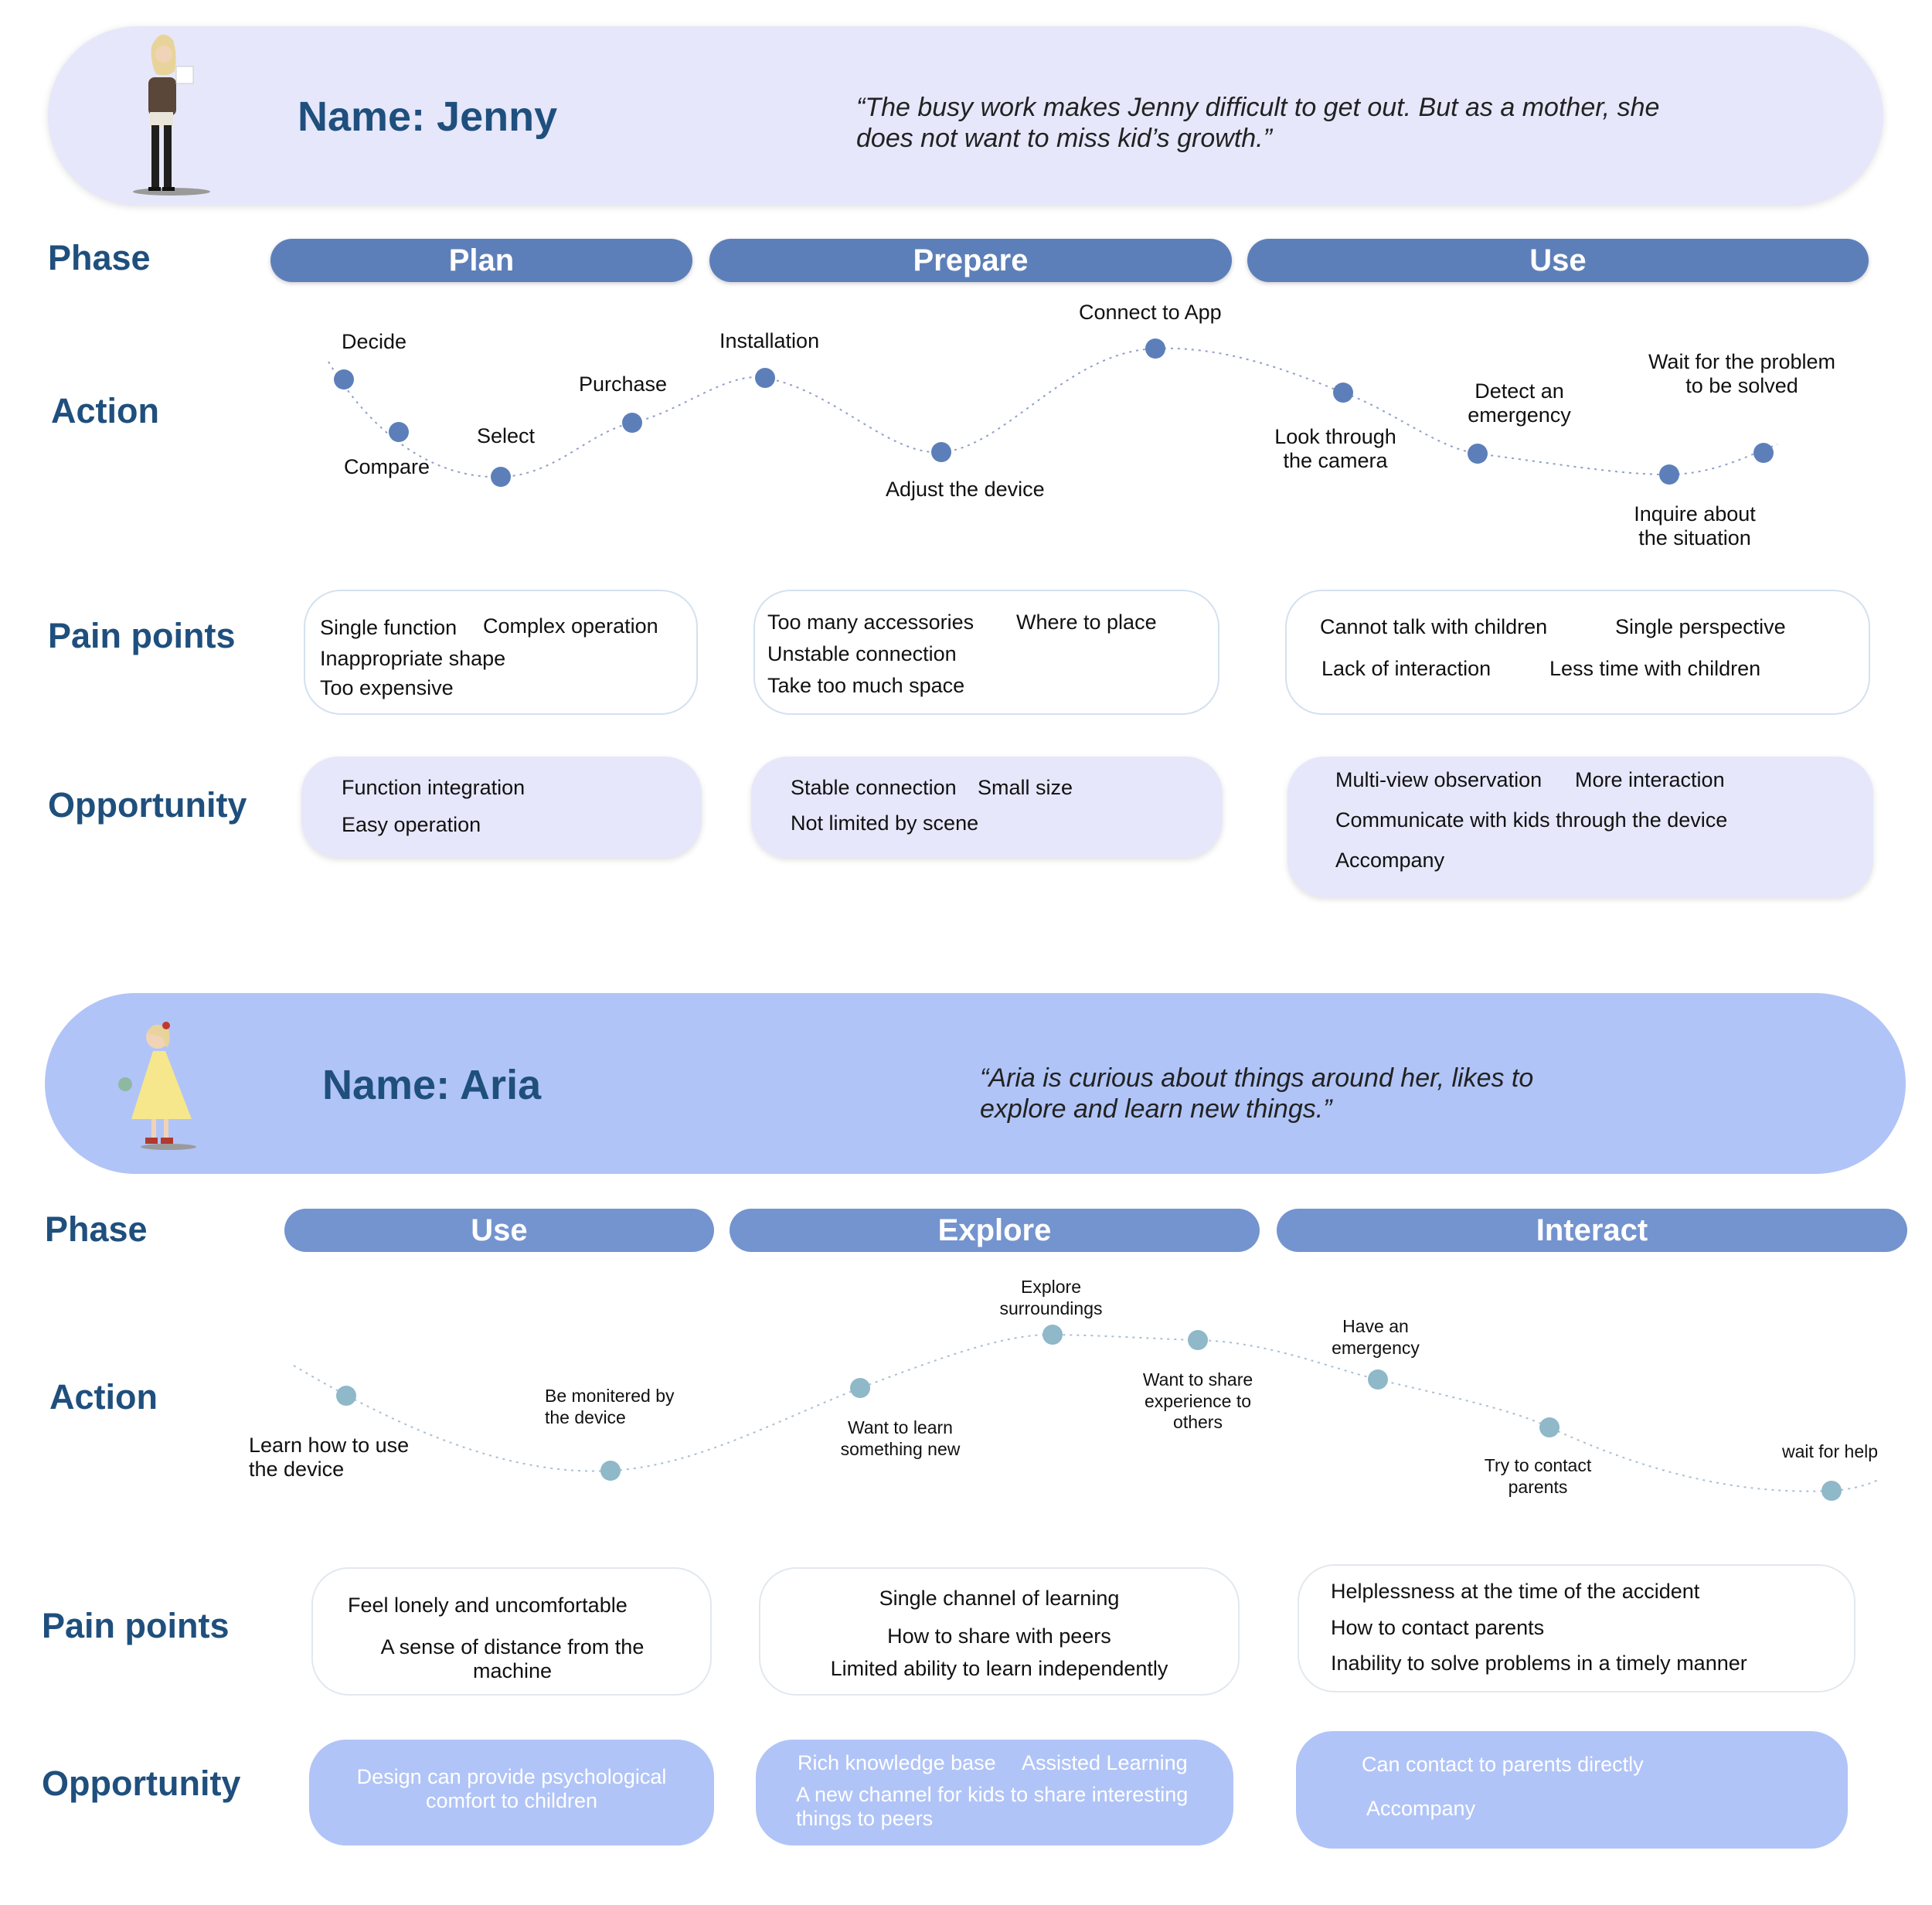 The height and width of the screenshot is (1905, 1932). Describe the element at coordinates (1053, 1335) in the screenshot. I see `action-dot-explore` at that location.